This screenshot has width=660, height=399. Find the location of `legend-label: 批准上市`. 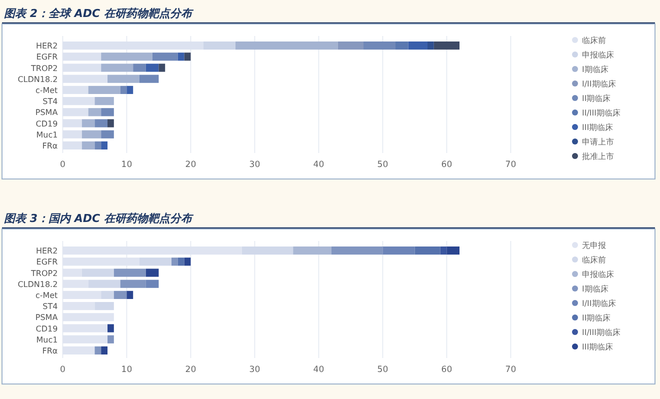

legend-label: 批准上市 is located at coordinates (598, 156).